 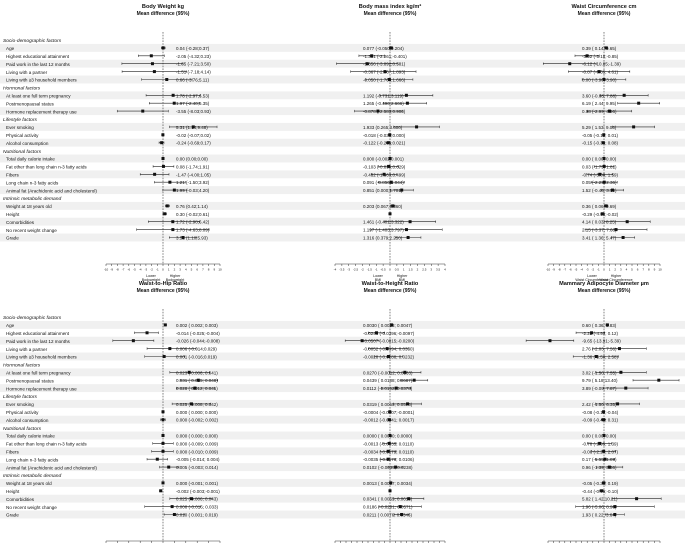 What do you see at coordinates (378, 280) in the screenshot?
I see `lower-direction-label: BMI` at bounding box center [378, 280].